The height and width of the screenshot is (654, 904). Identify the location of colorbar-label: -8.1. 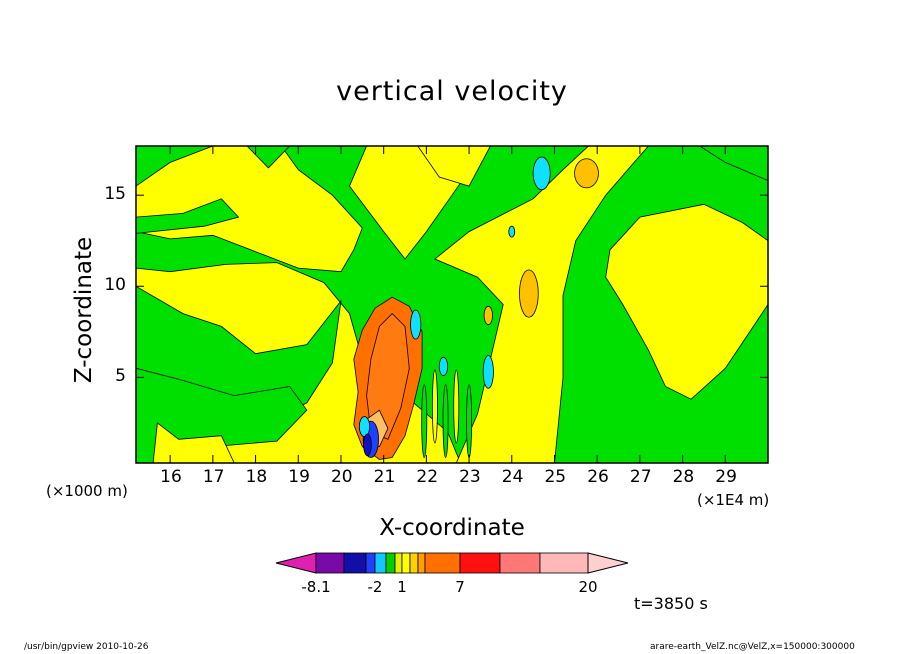
(316, 587).